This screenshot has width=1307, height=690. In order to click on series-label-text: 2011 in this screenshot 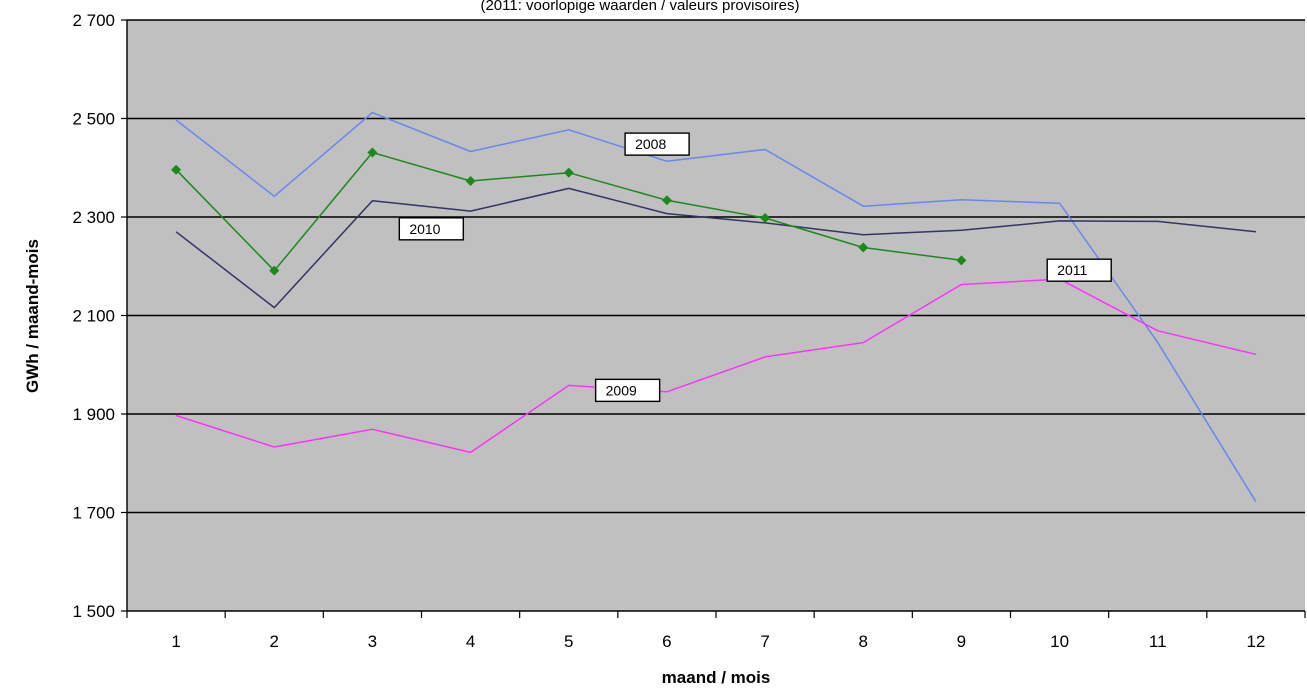, I will do `click(1072, 270)`.